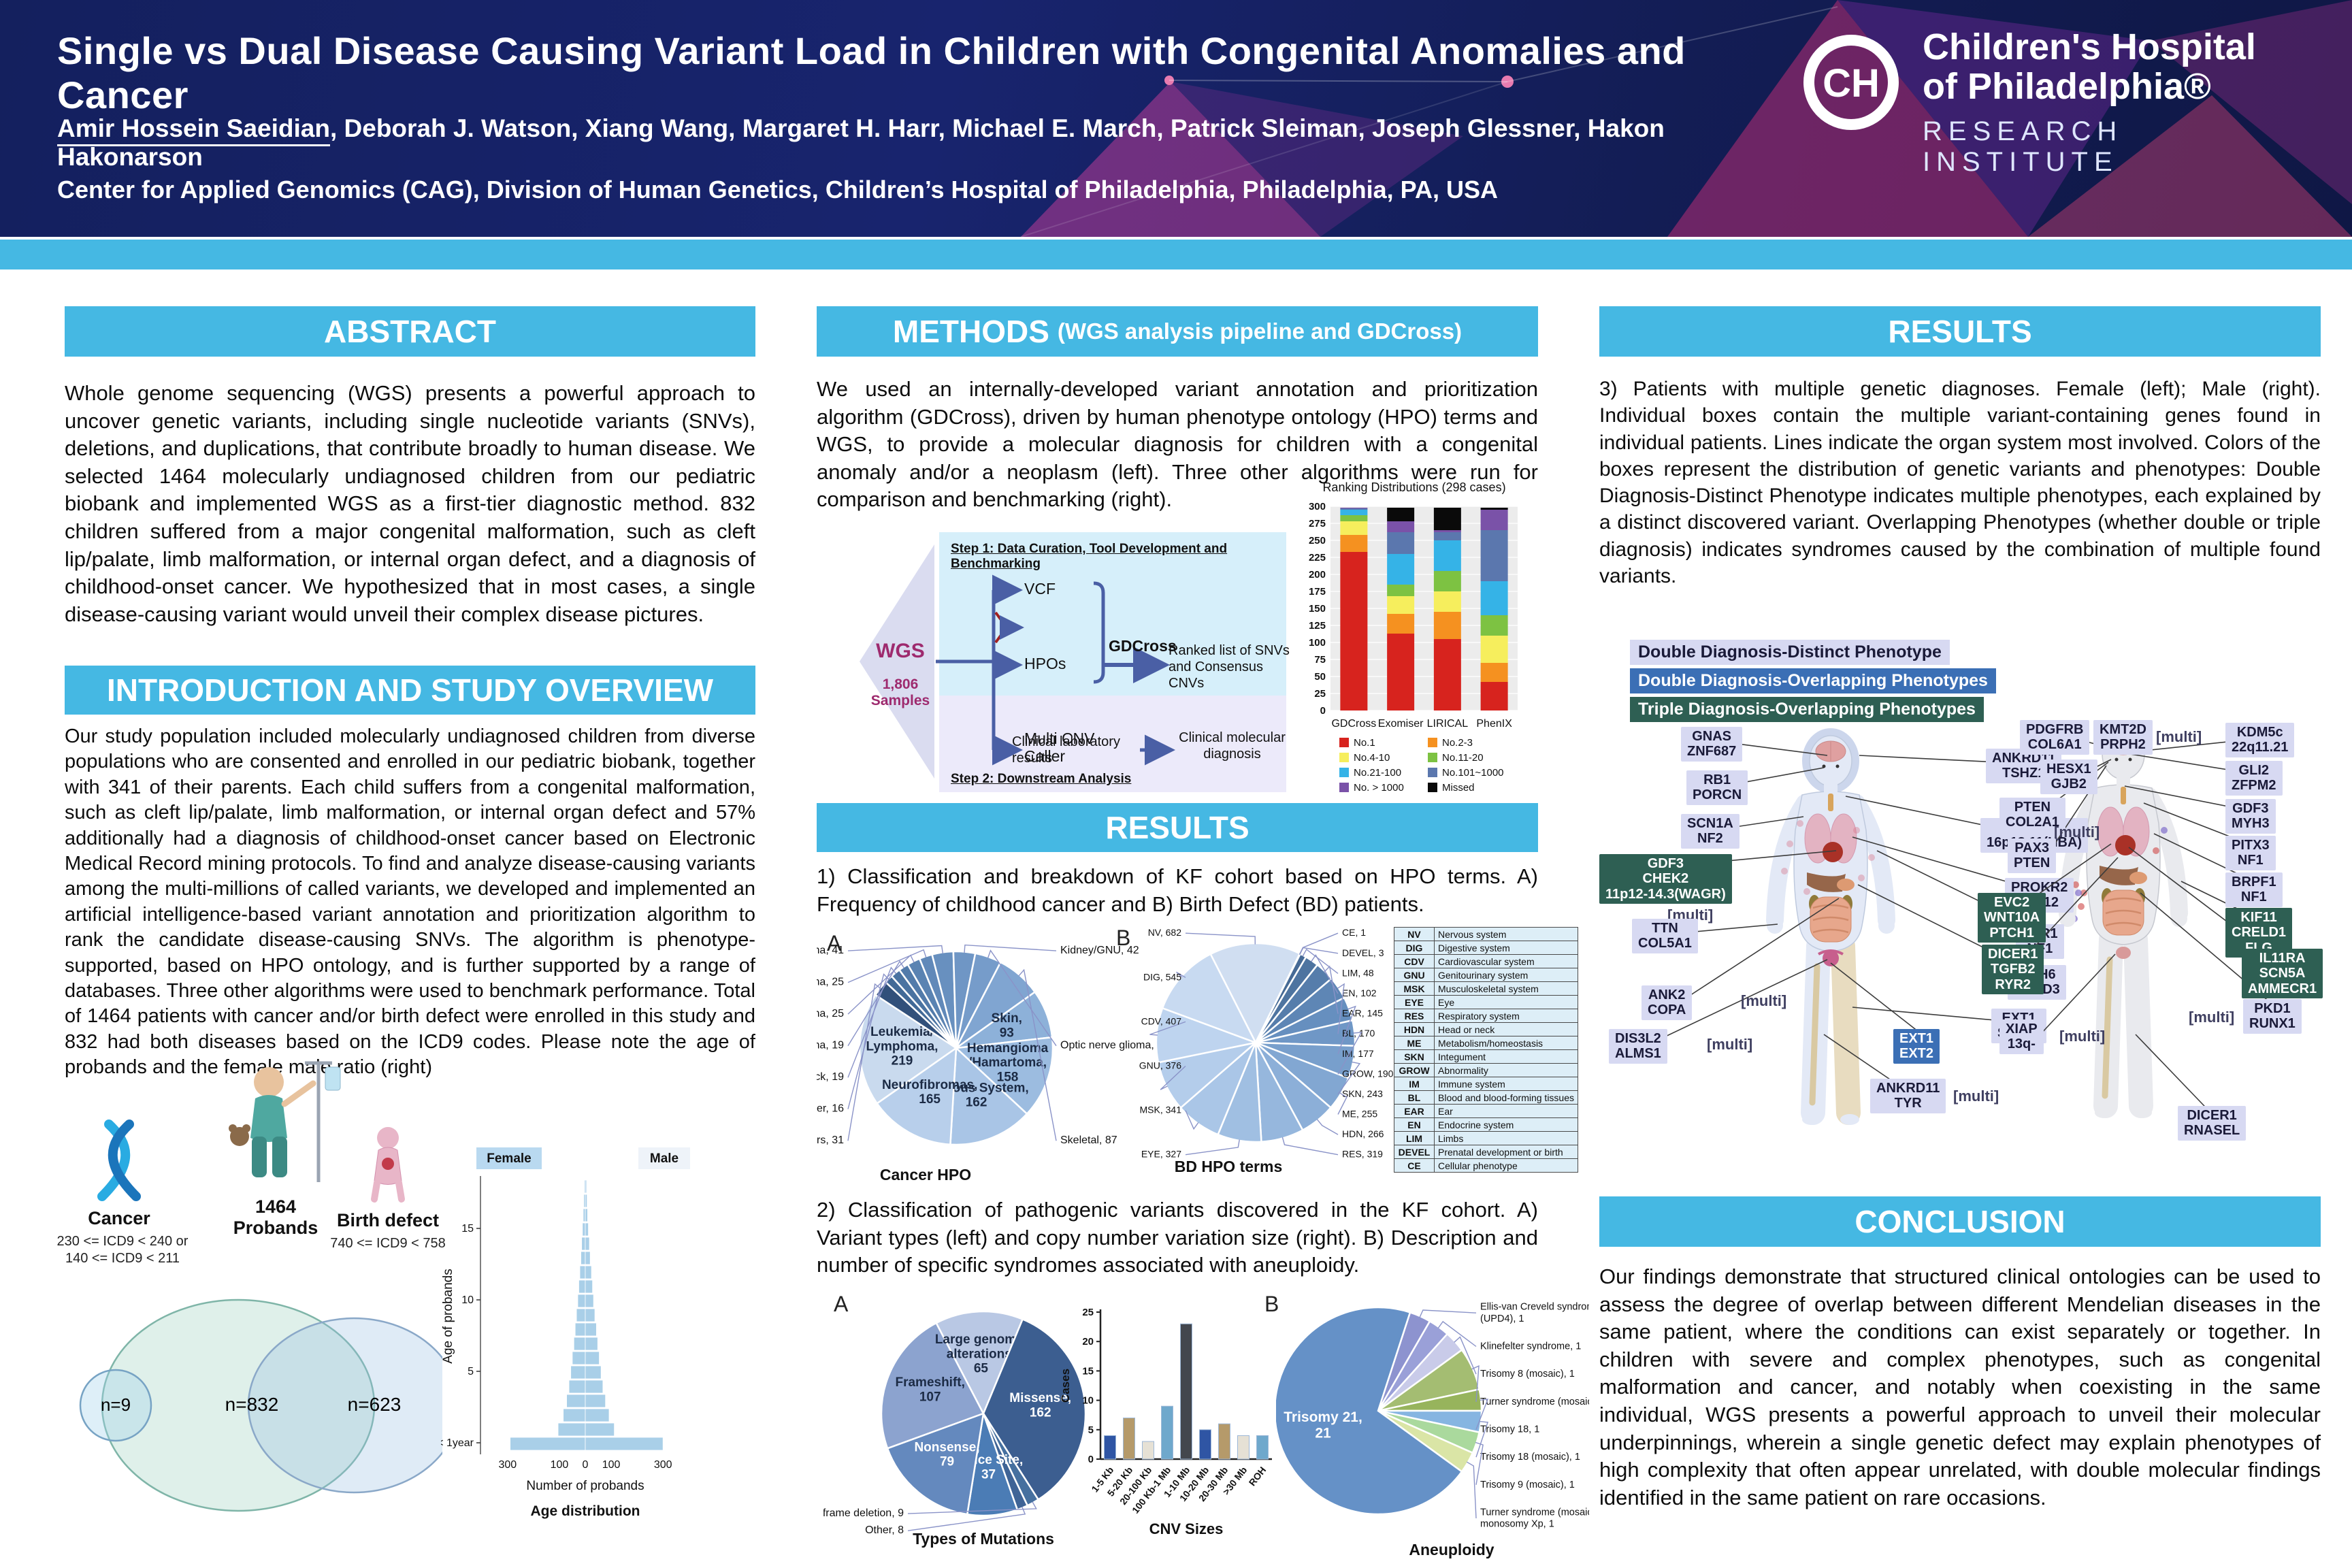 The width and height of the screenshot is (2352, 1568). What do you see at coordinates (2251, 853) in the screenshot?
I see `gene-label: PITX3 NF1` at bounding box center [2251, 853].